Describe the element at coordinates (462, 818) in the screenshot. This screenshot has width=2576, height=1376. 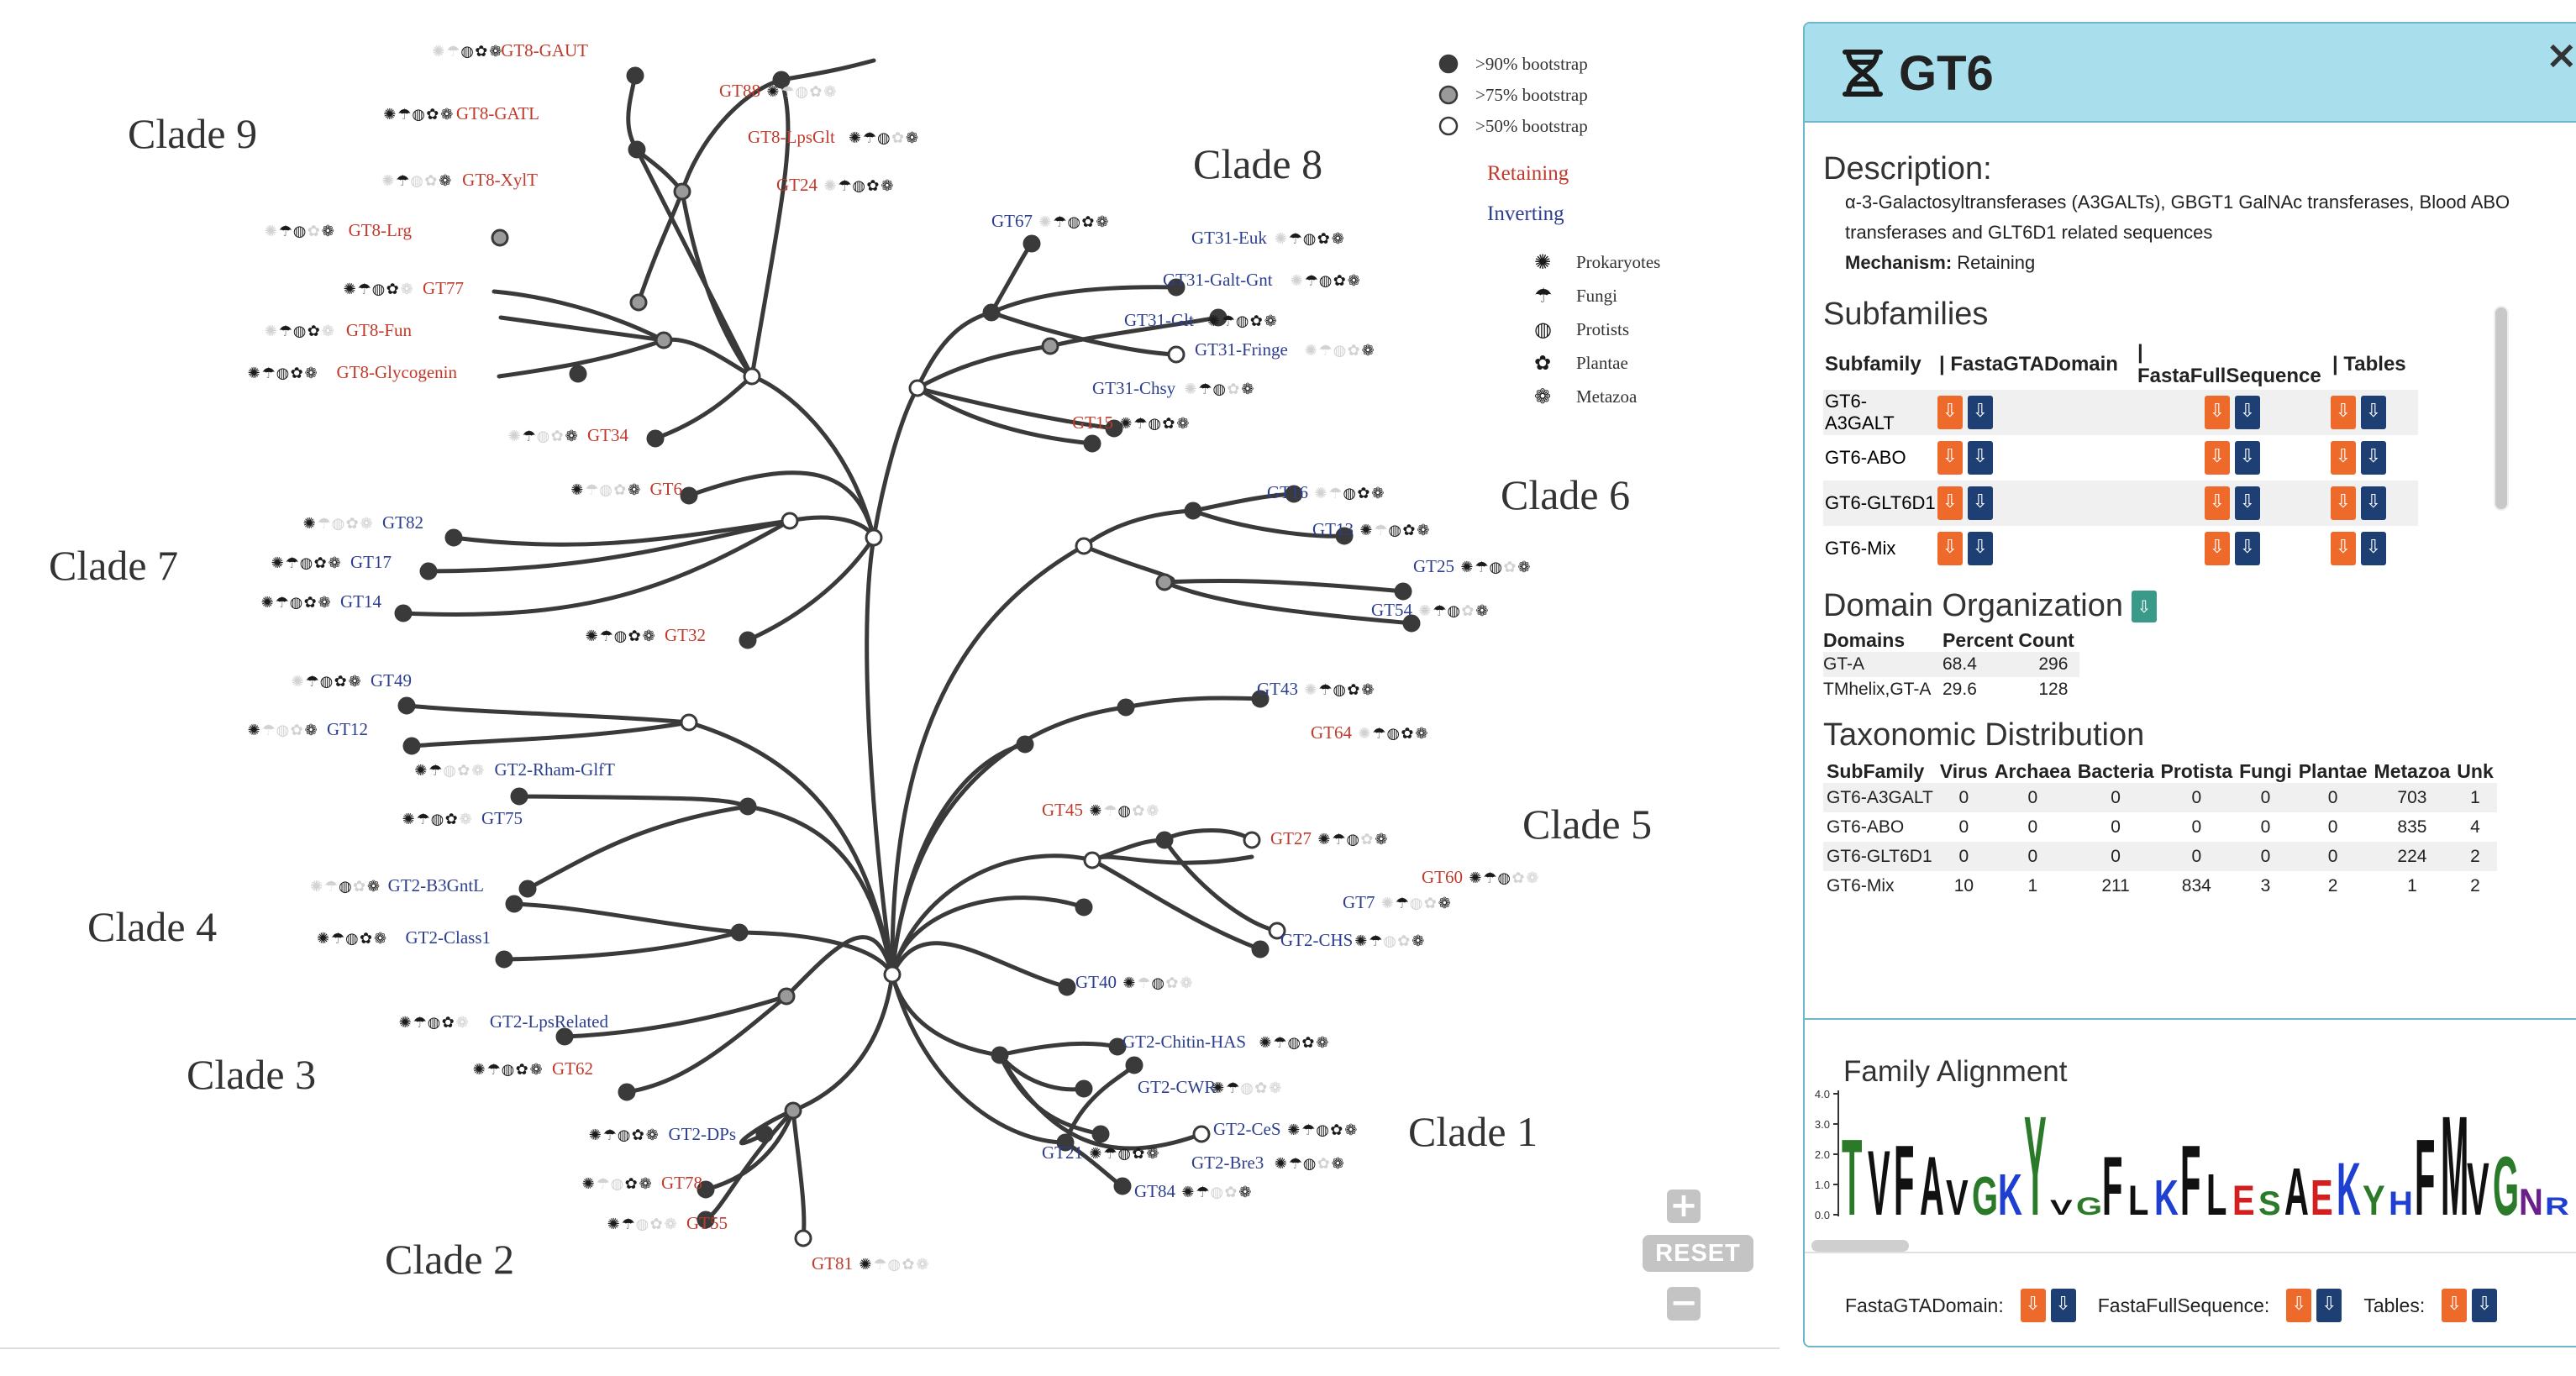
I see `leaf-gt75: GT75 ✺ ☂ ◍ ✿ ❁` at that location.